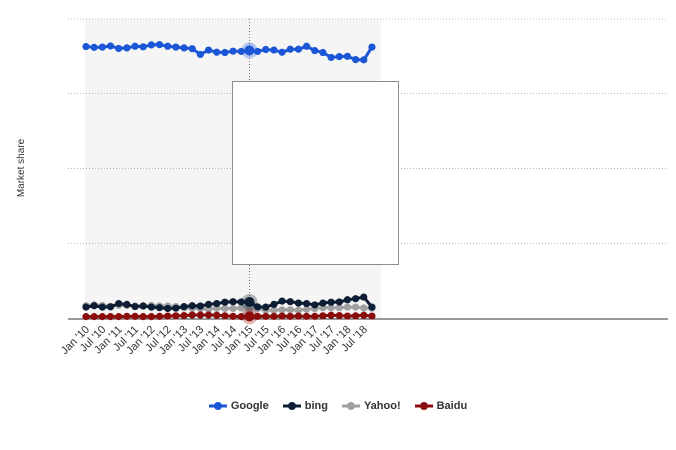 The image size is (676, 450). What do you see at coordinates (249, 301) in the screenshot?
I see `data-point-highlighted-bing` at bounding box center [249, 301].